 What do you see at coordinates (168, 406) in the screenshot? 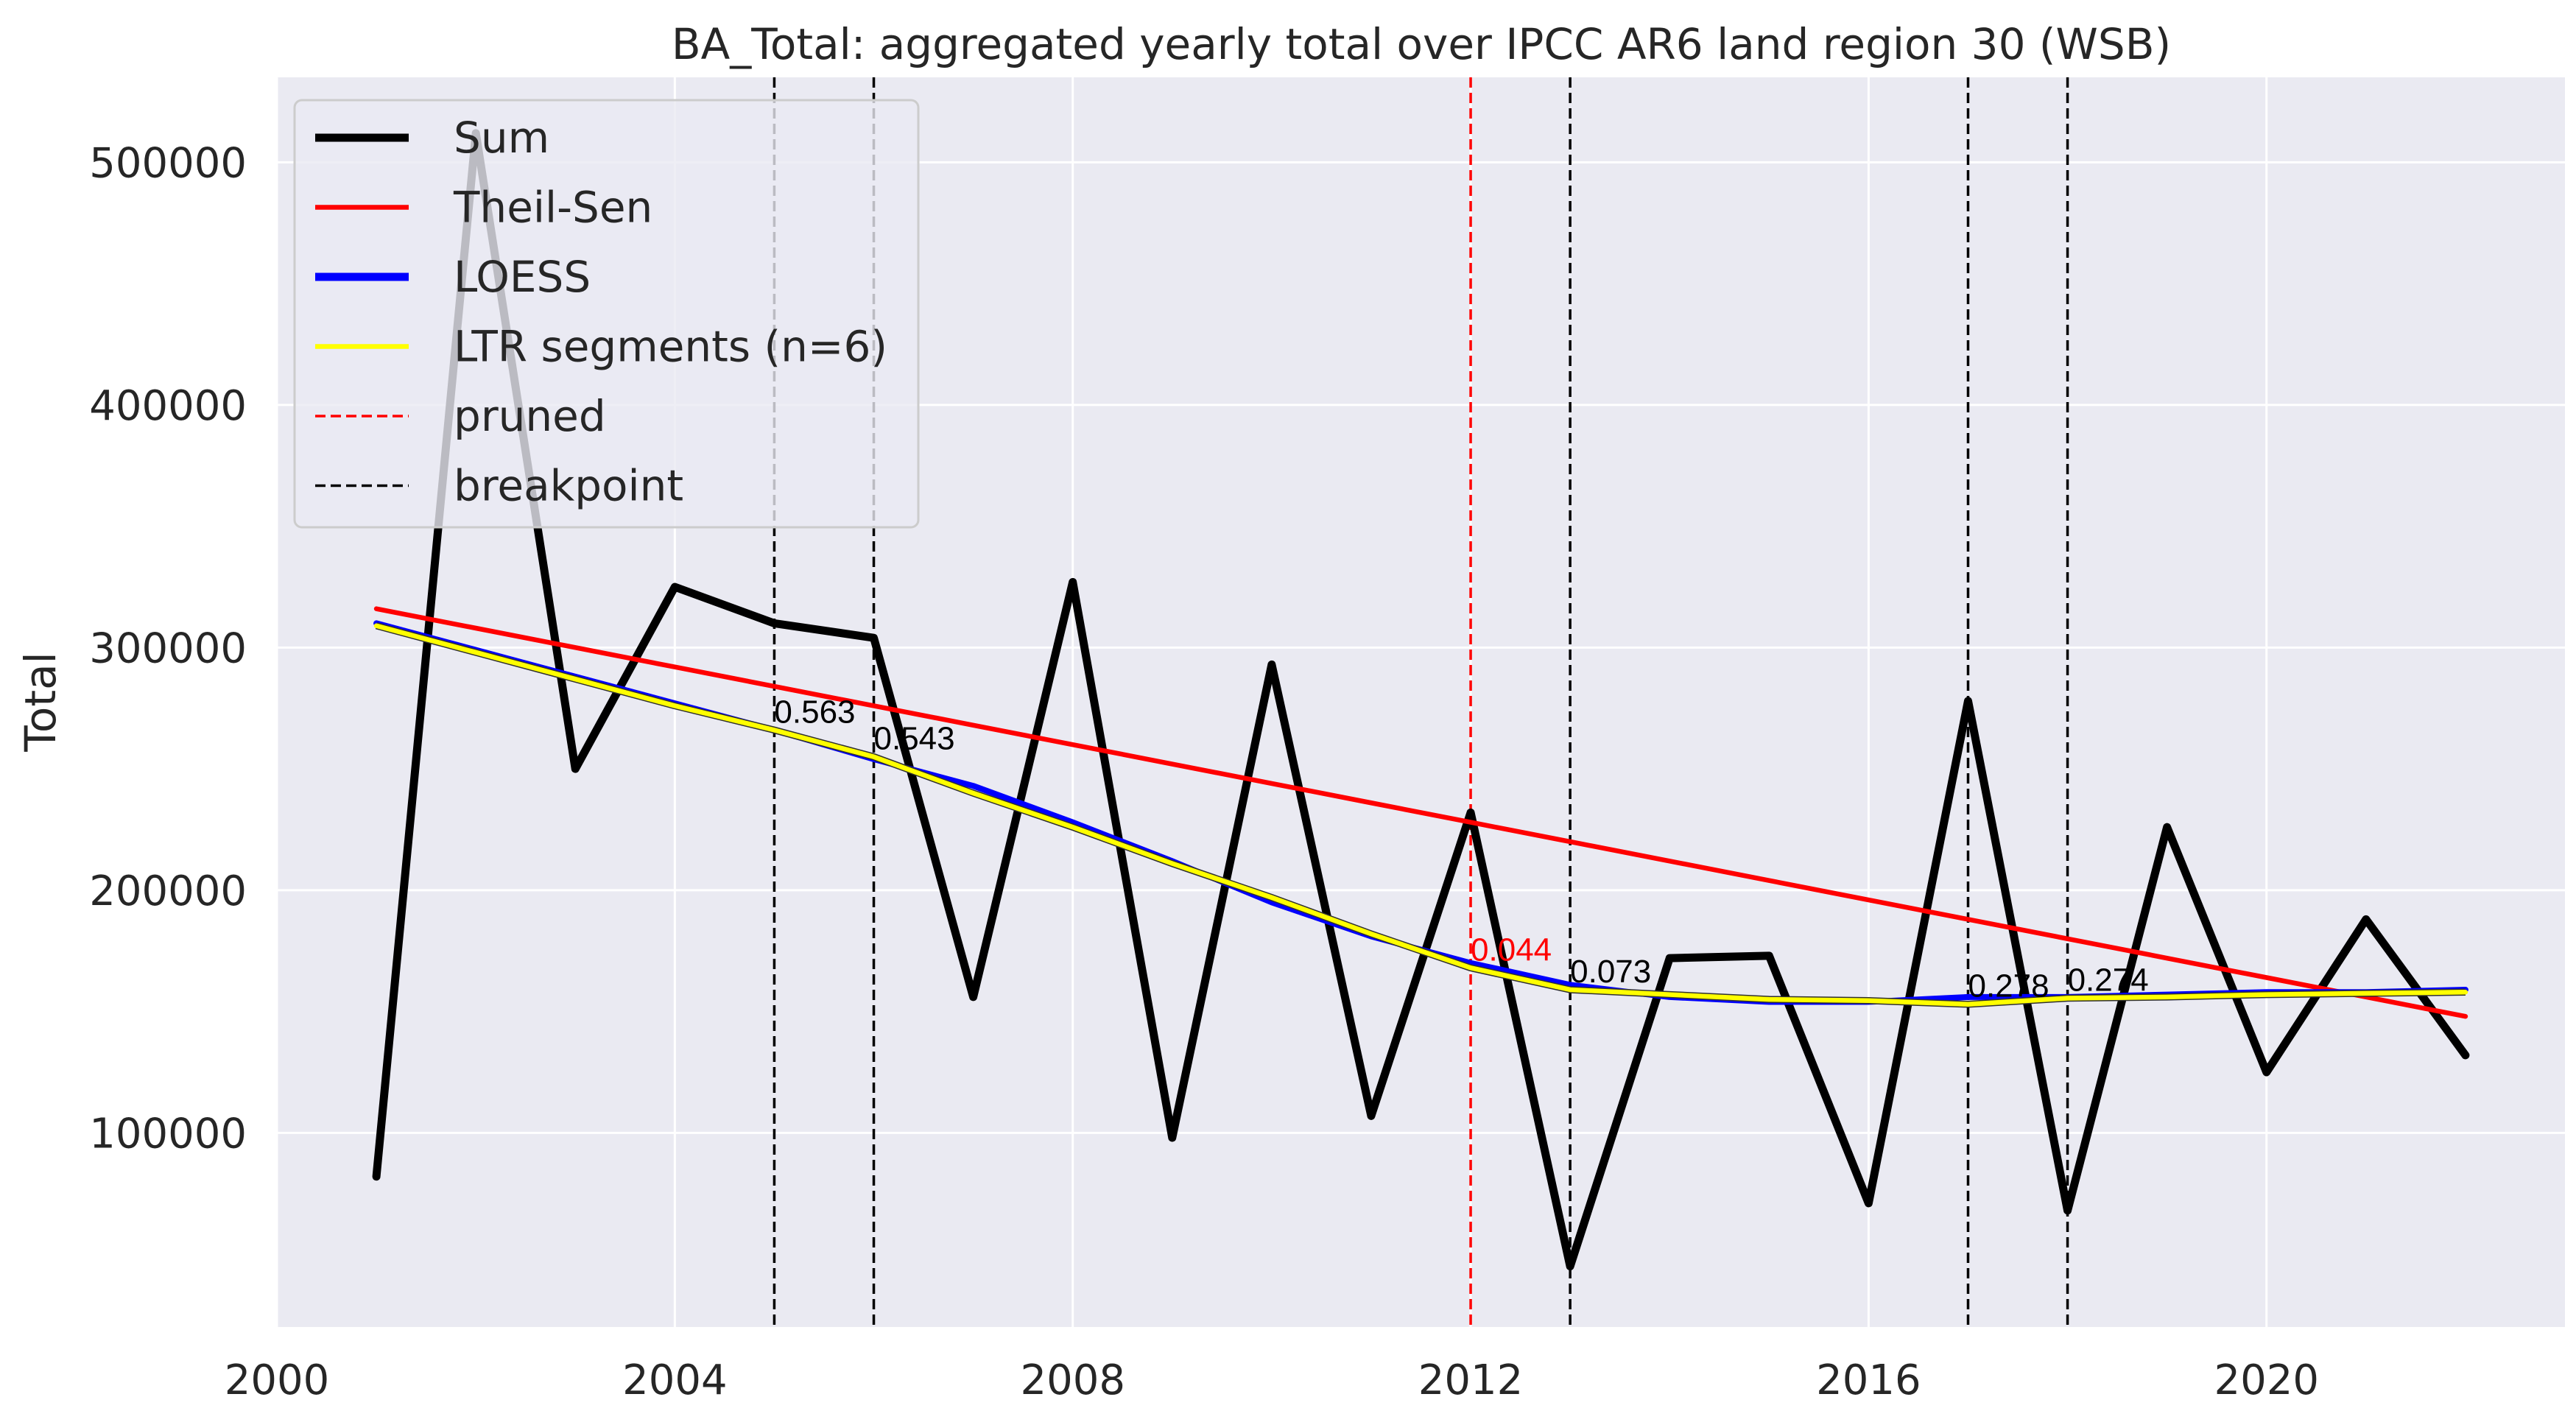
I see `y-tick-label: 400000` at bounding box center [168, 406].